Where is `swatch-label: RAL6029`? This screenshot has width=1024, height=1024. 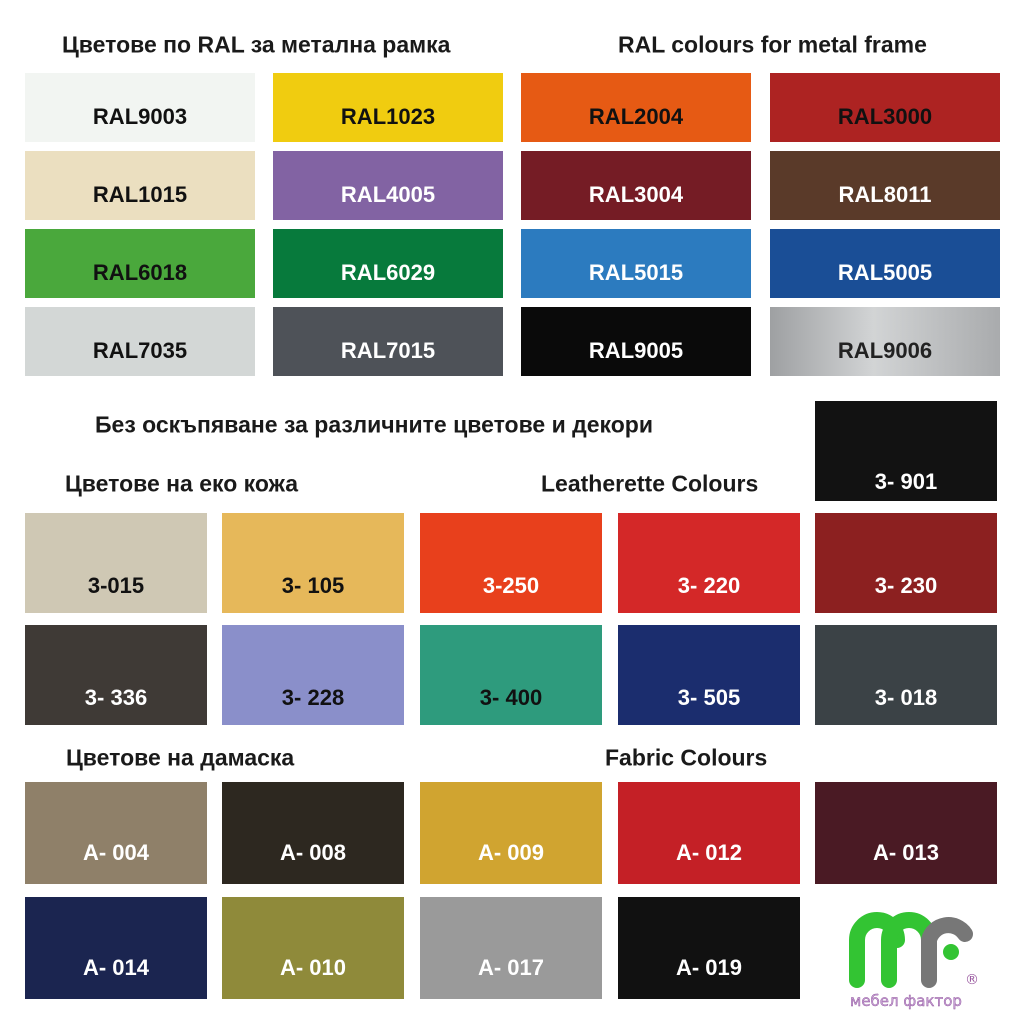
swatch-label: RAL6029 is located at coordinates (388, 272).